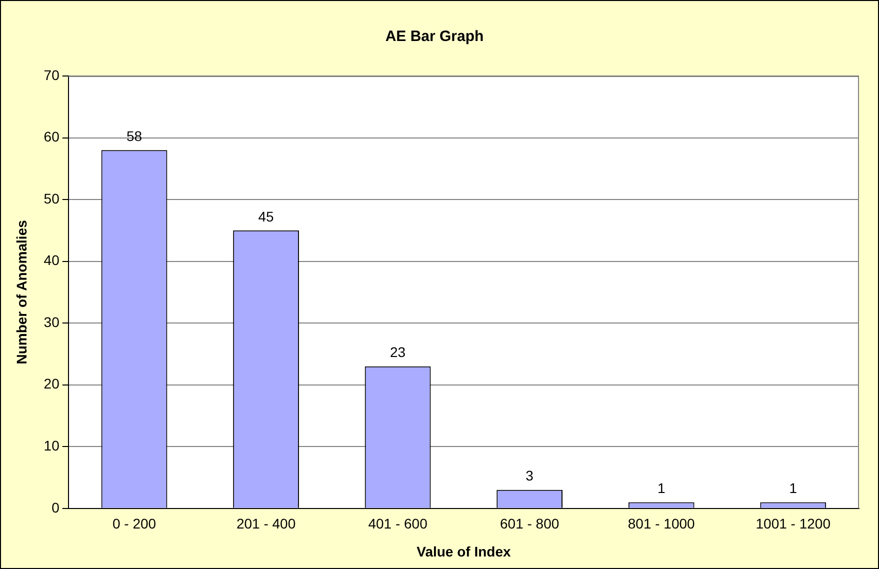  What do you see at coordinates (530, 524) in the screenshot?
I see `x-tick-label: 601 - 800` at bounding box center [530, 524].